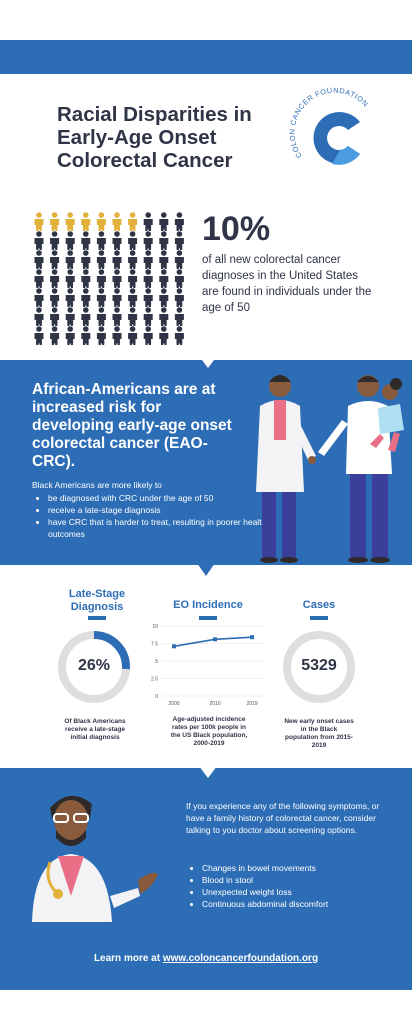  What do you see at coordinates (302, 904) in the screenshot?
I see `list-item: Continuous abdominal discomfort` at bounding box center [302, 904].